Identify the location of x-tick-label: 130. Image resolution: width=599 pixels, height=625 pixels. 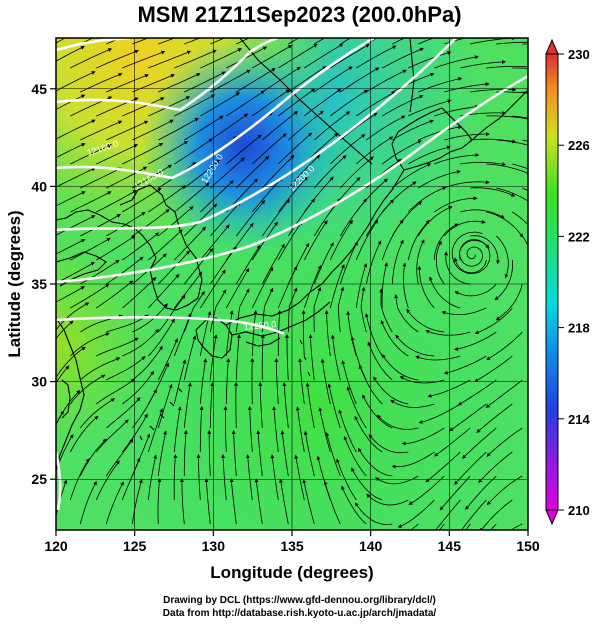
(214, 546).